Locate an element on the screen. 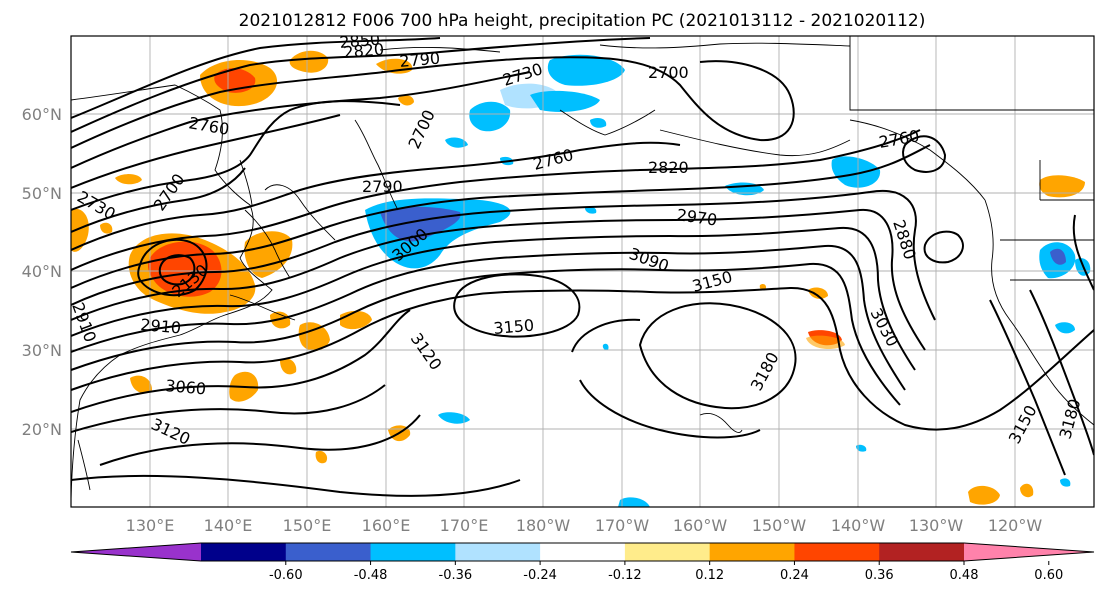  colorbar-outline is located at coordinates (582, 552).